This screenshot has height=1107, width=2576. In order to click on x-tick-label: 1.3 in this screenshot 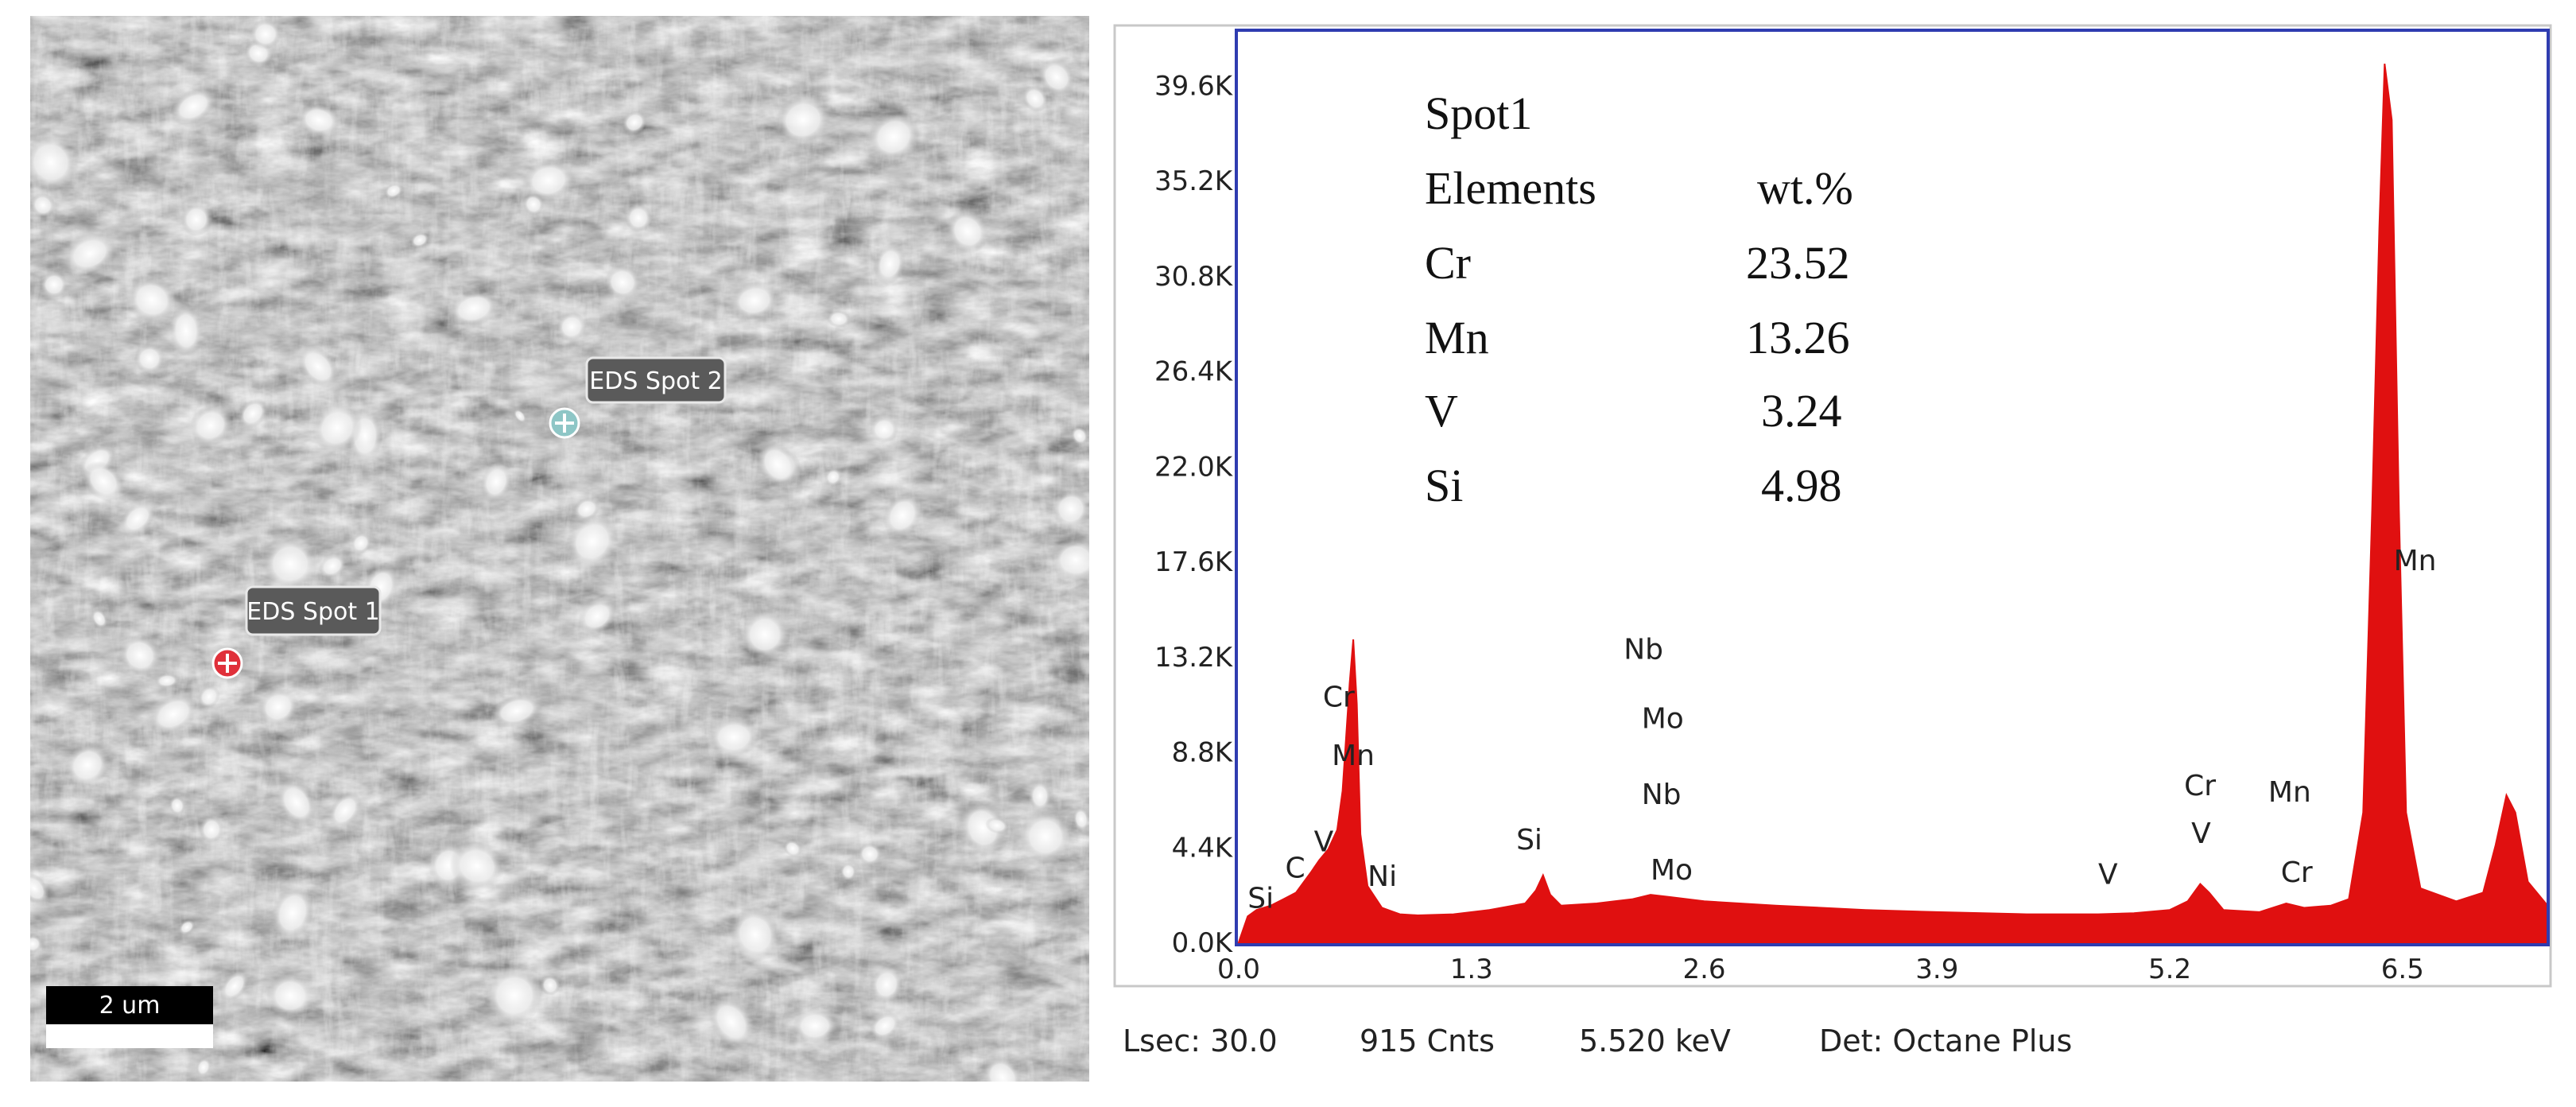, I will do `click(1471, 969)`.